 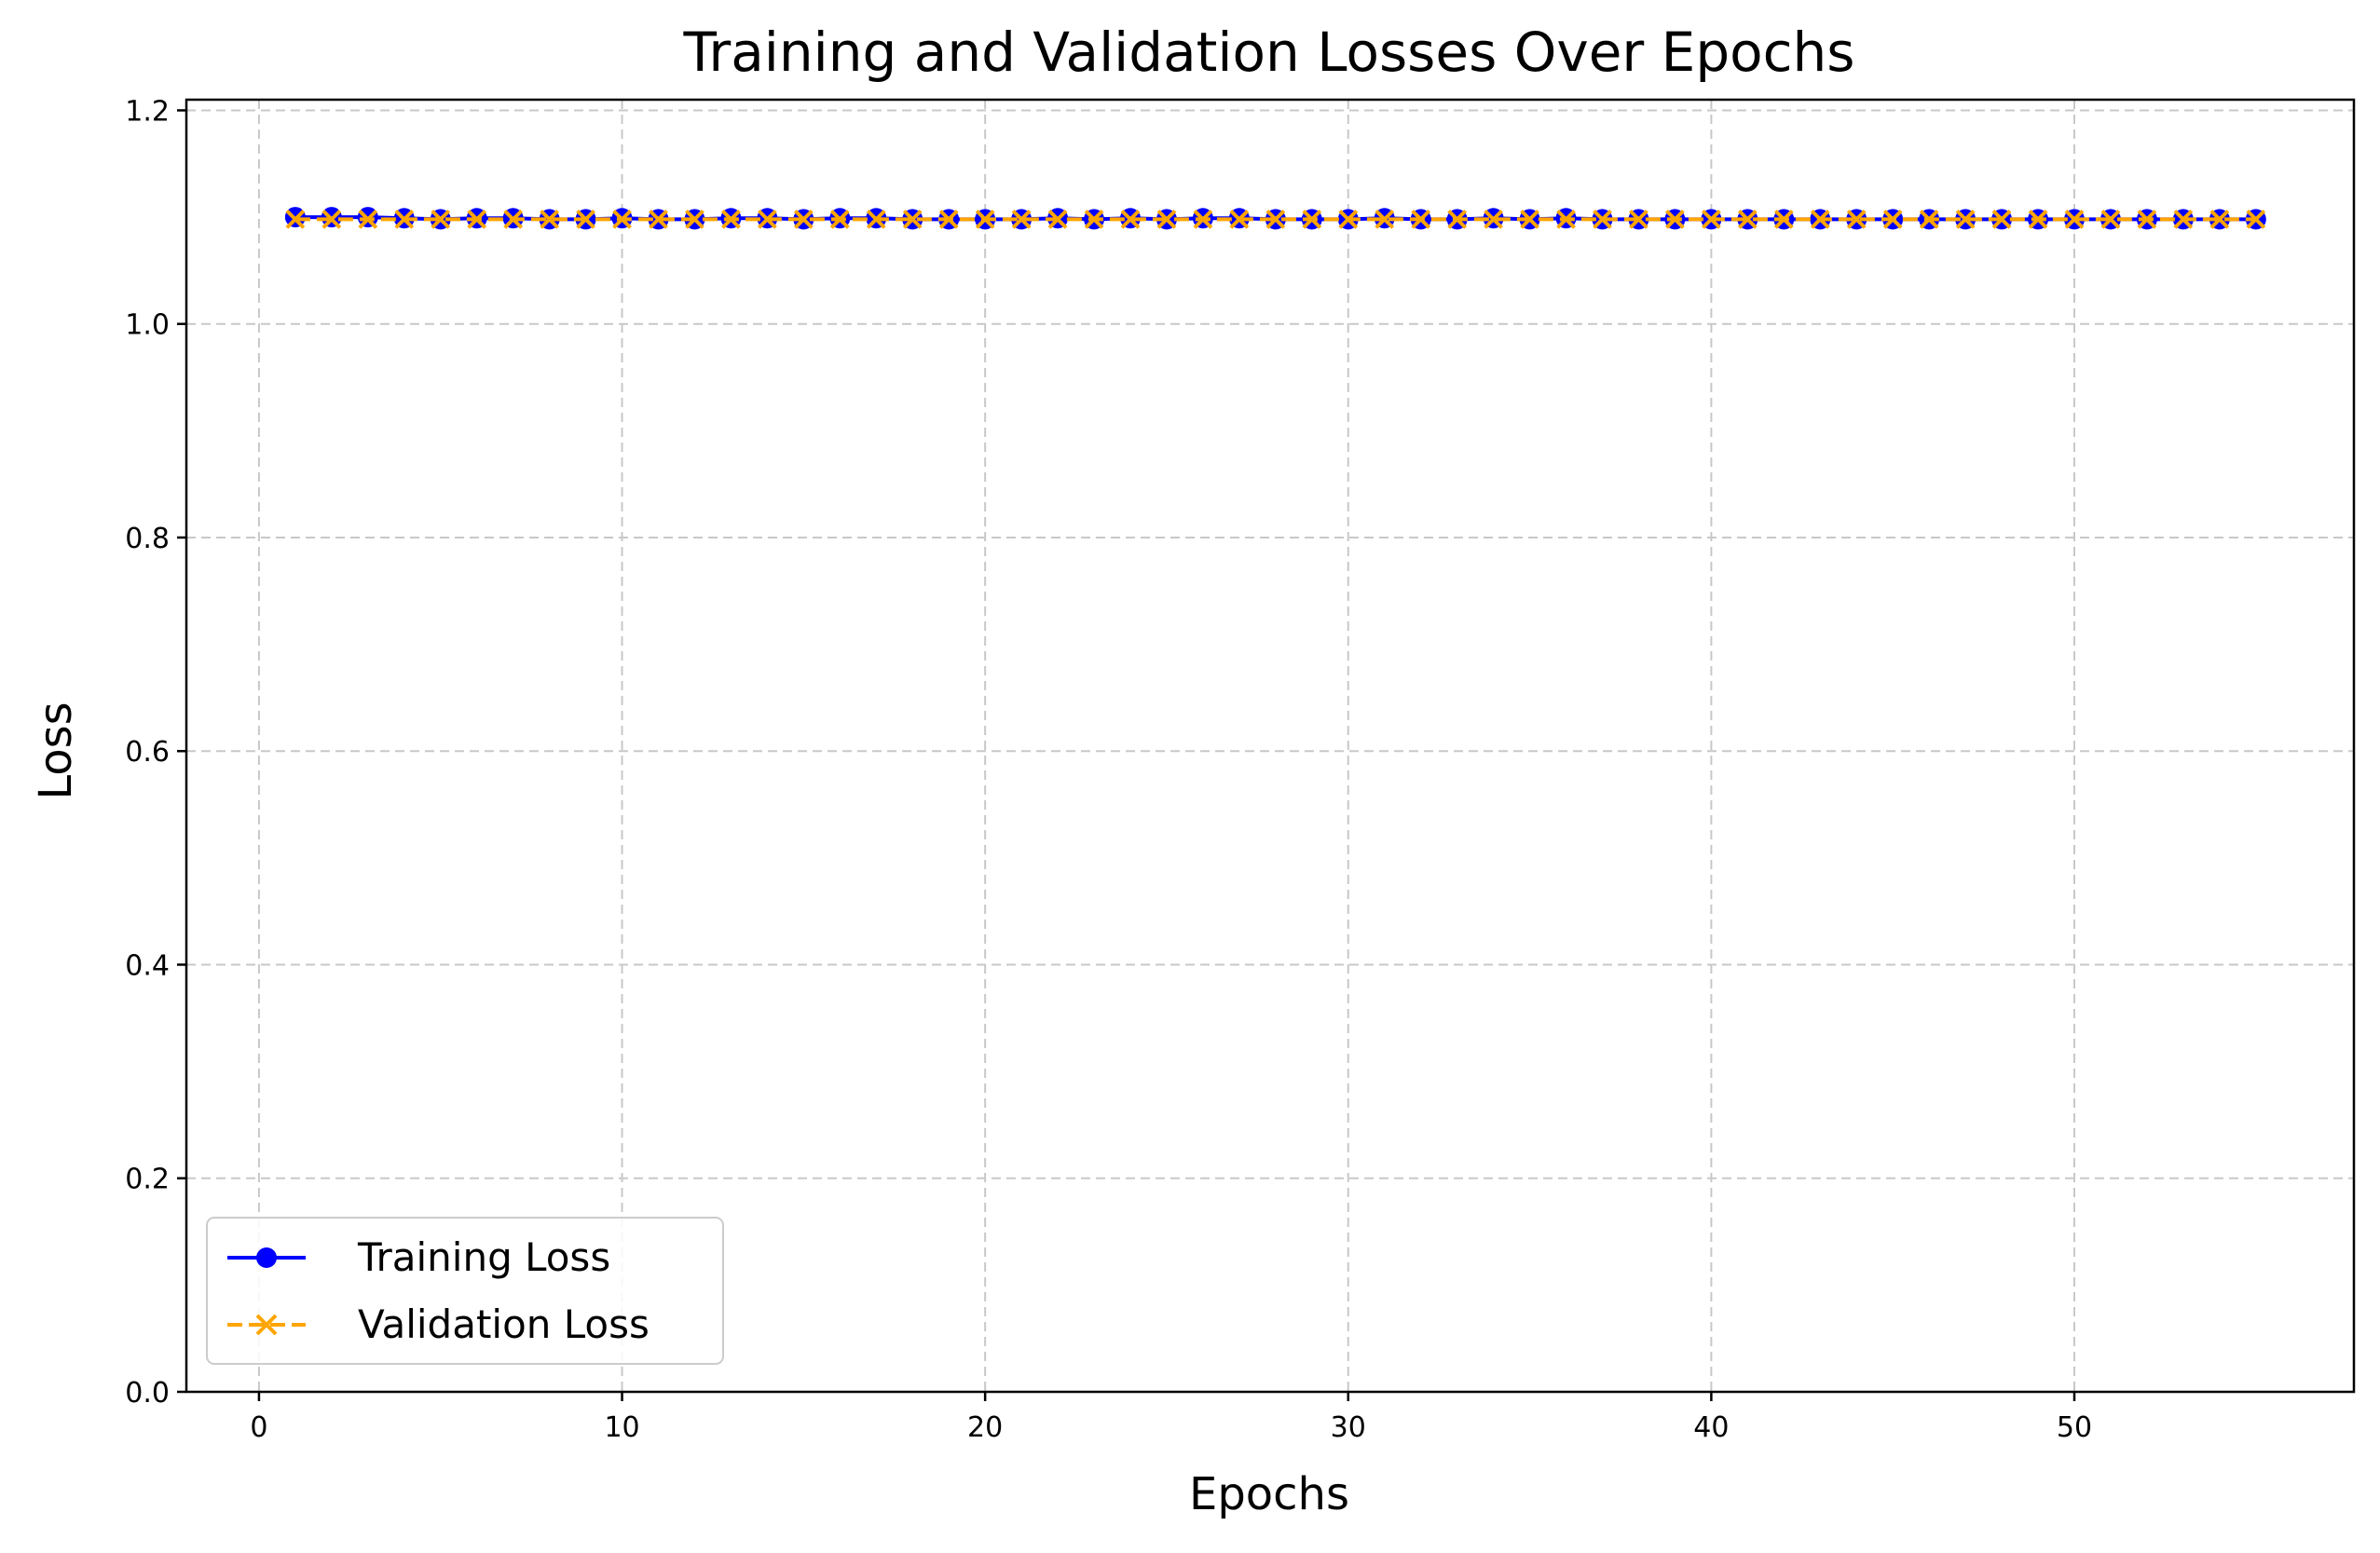 I want to click on y-tick-label: 0.4, so click(x=147, y=965).